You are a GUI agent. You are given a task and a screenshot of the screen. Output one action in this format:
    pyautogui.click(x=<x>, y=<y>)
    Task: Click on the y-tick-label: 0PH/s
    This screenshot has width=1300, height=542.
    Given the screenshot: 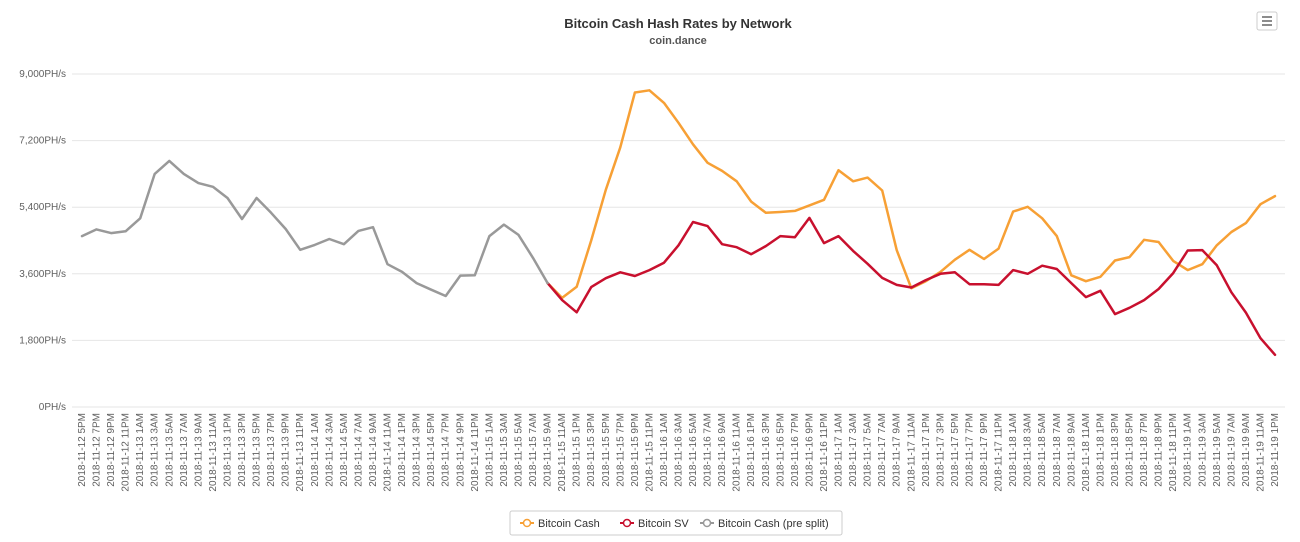 What is the action you would take?
    pyautogui.click(x=52, y=407)
    